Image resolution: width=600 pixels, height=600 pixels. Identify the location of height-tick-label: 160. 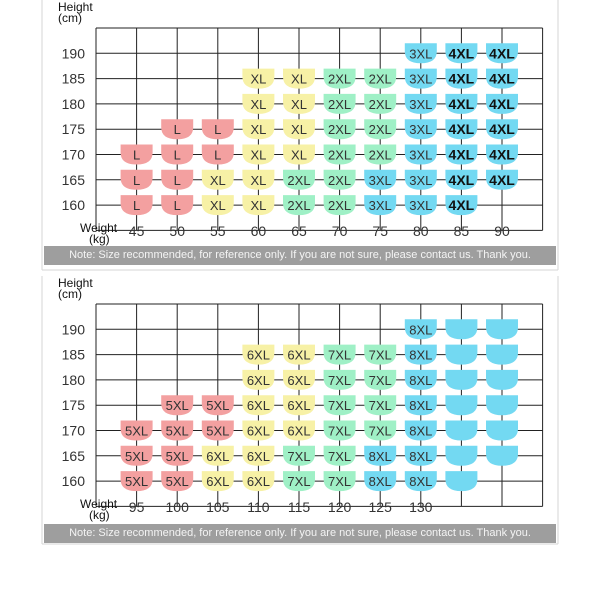
(74, 481).